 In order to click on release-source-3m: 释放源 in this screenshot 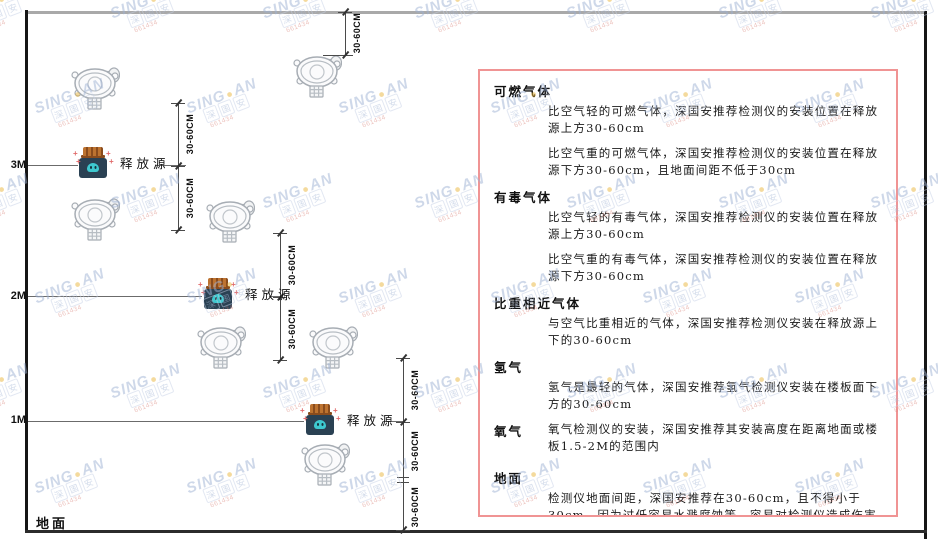, I will do `click(123, 162)`.